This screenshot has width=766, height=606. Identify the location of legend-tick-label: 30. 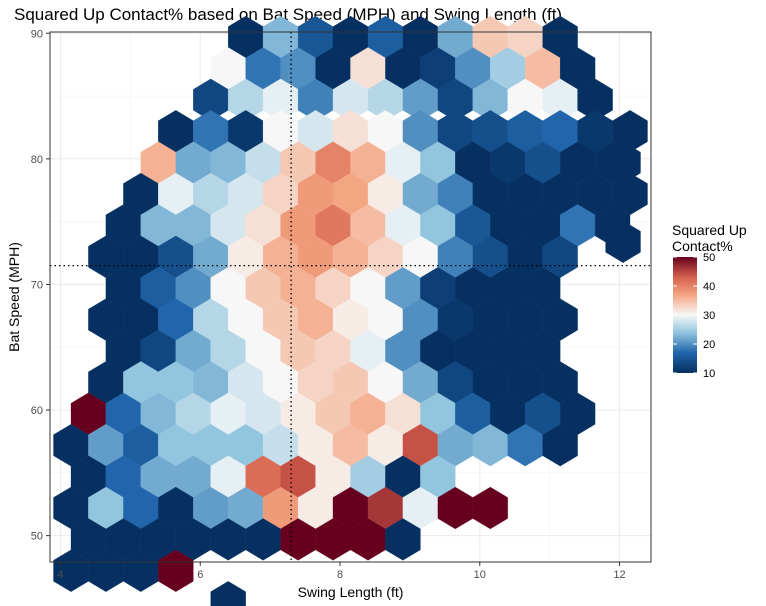
(709, 316).